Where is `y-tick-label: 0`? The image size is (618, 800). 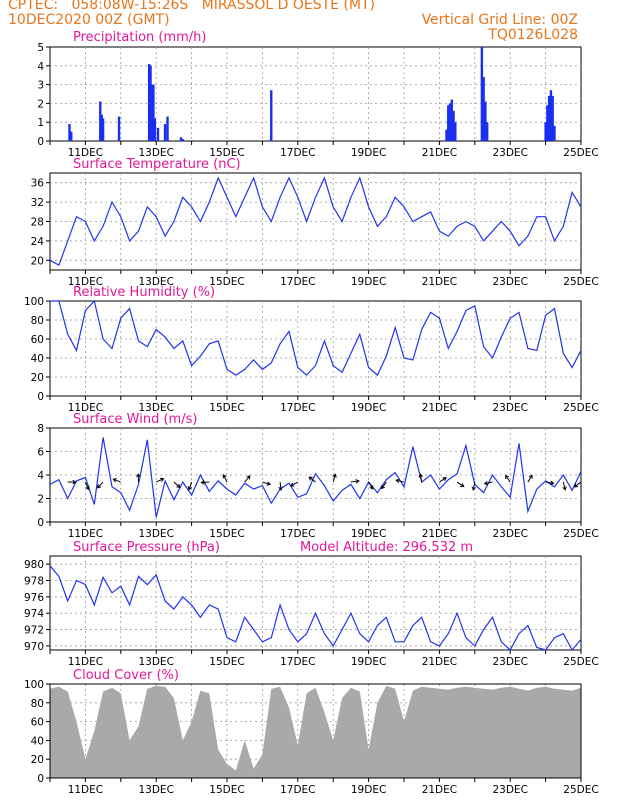 y-tick-label: 0 is located at coordinates (40, 397).